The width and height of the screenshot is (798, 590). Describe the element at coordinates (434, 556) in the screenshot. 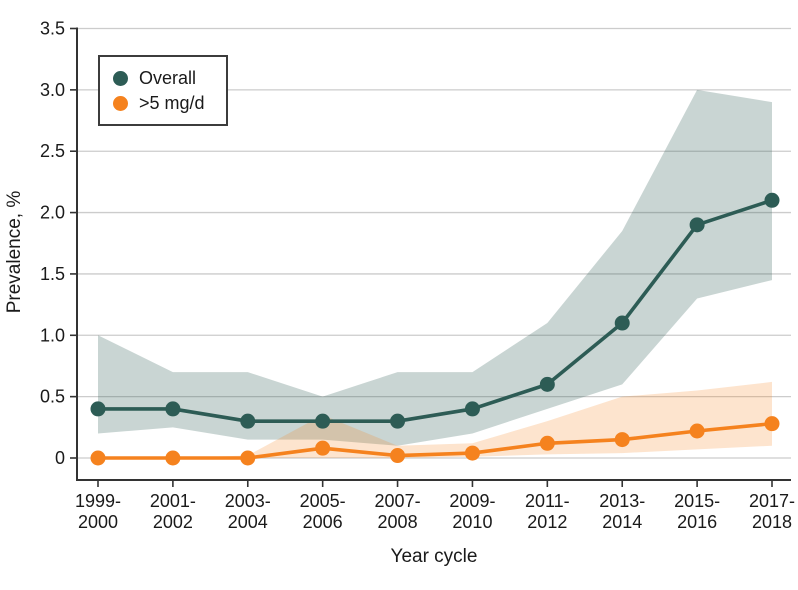

I see `x-axis-title: Year cycle` at that location.